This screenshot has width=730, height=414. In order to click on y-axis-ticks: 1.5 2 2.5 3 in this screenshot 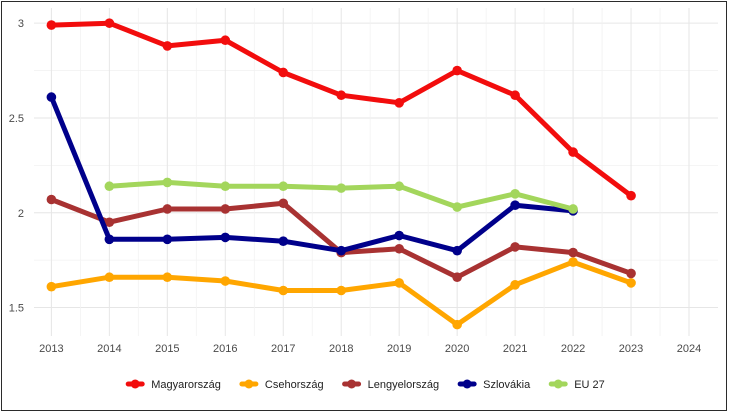, I will do `click(16, 166)`.